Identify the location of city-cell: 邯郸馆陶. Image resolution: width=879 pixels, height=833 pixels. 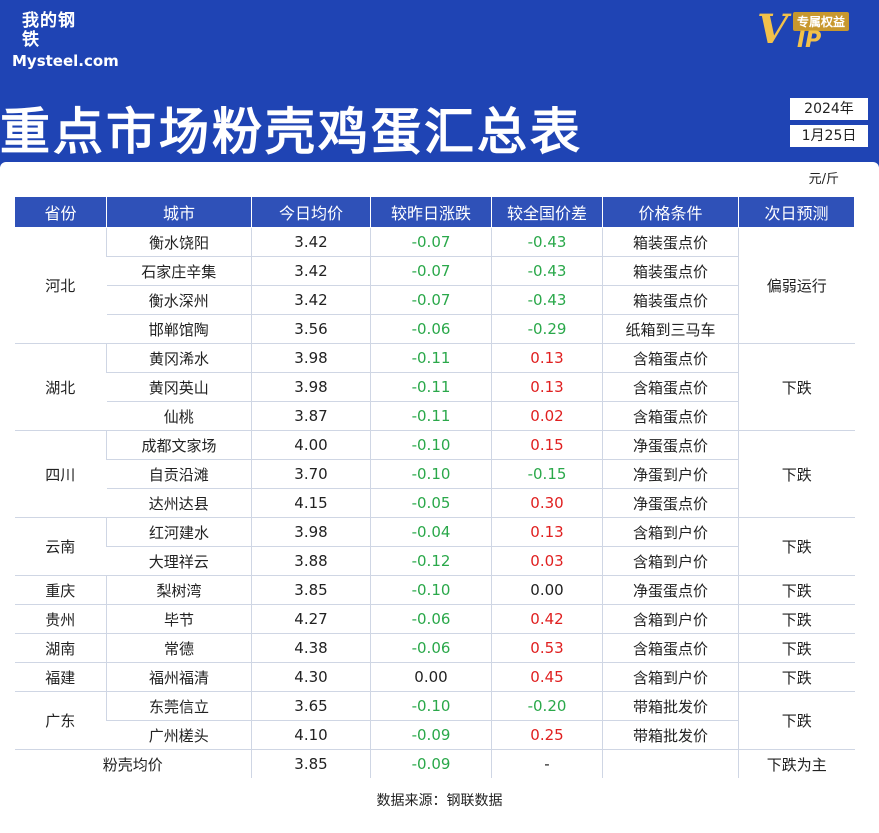
(179, 329).